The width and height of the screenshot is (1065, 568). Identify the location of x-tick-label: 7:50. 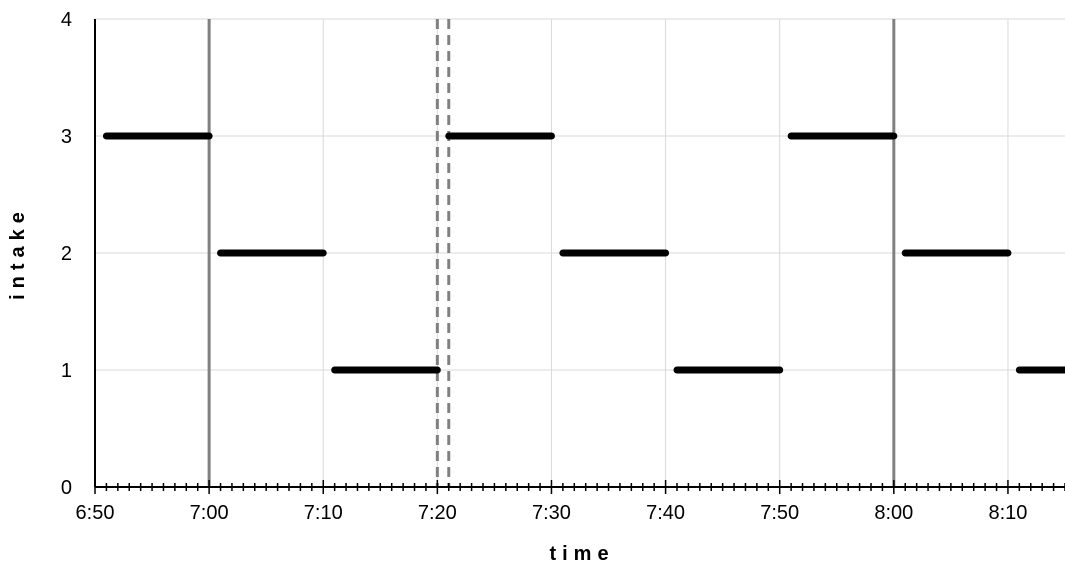
(779, 513).